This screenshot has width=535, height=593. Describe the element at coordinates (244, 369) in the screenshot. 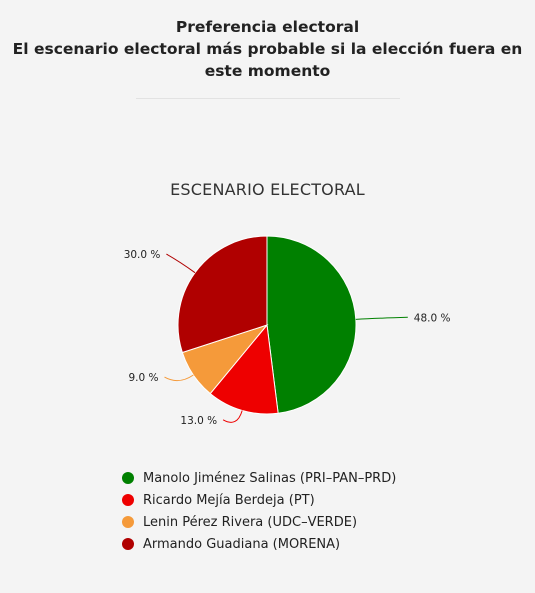

I see `pie-slice-ricardo-mejia-berdeja-pt` at that location.